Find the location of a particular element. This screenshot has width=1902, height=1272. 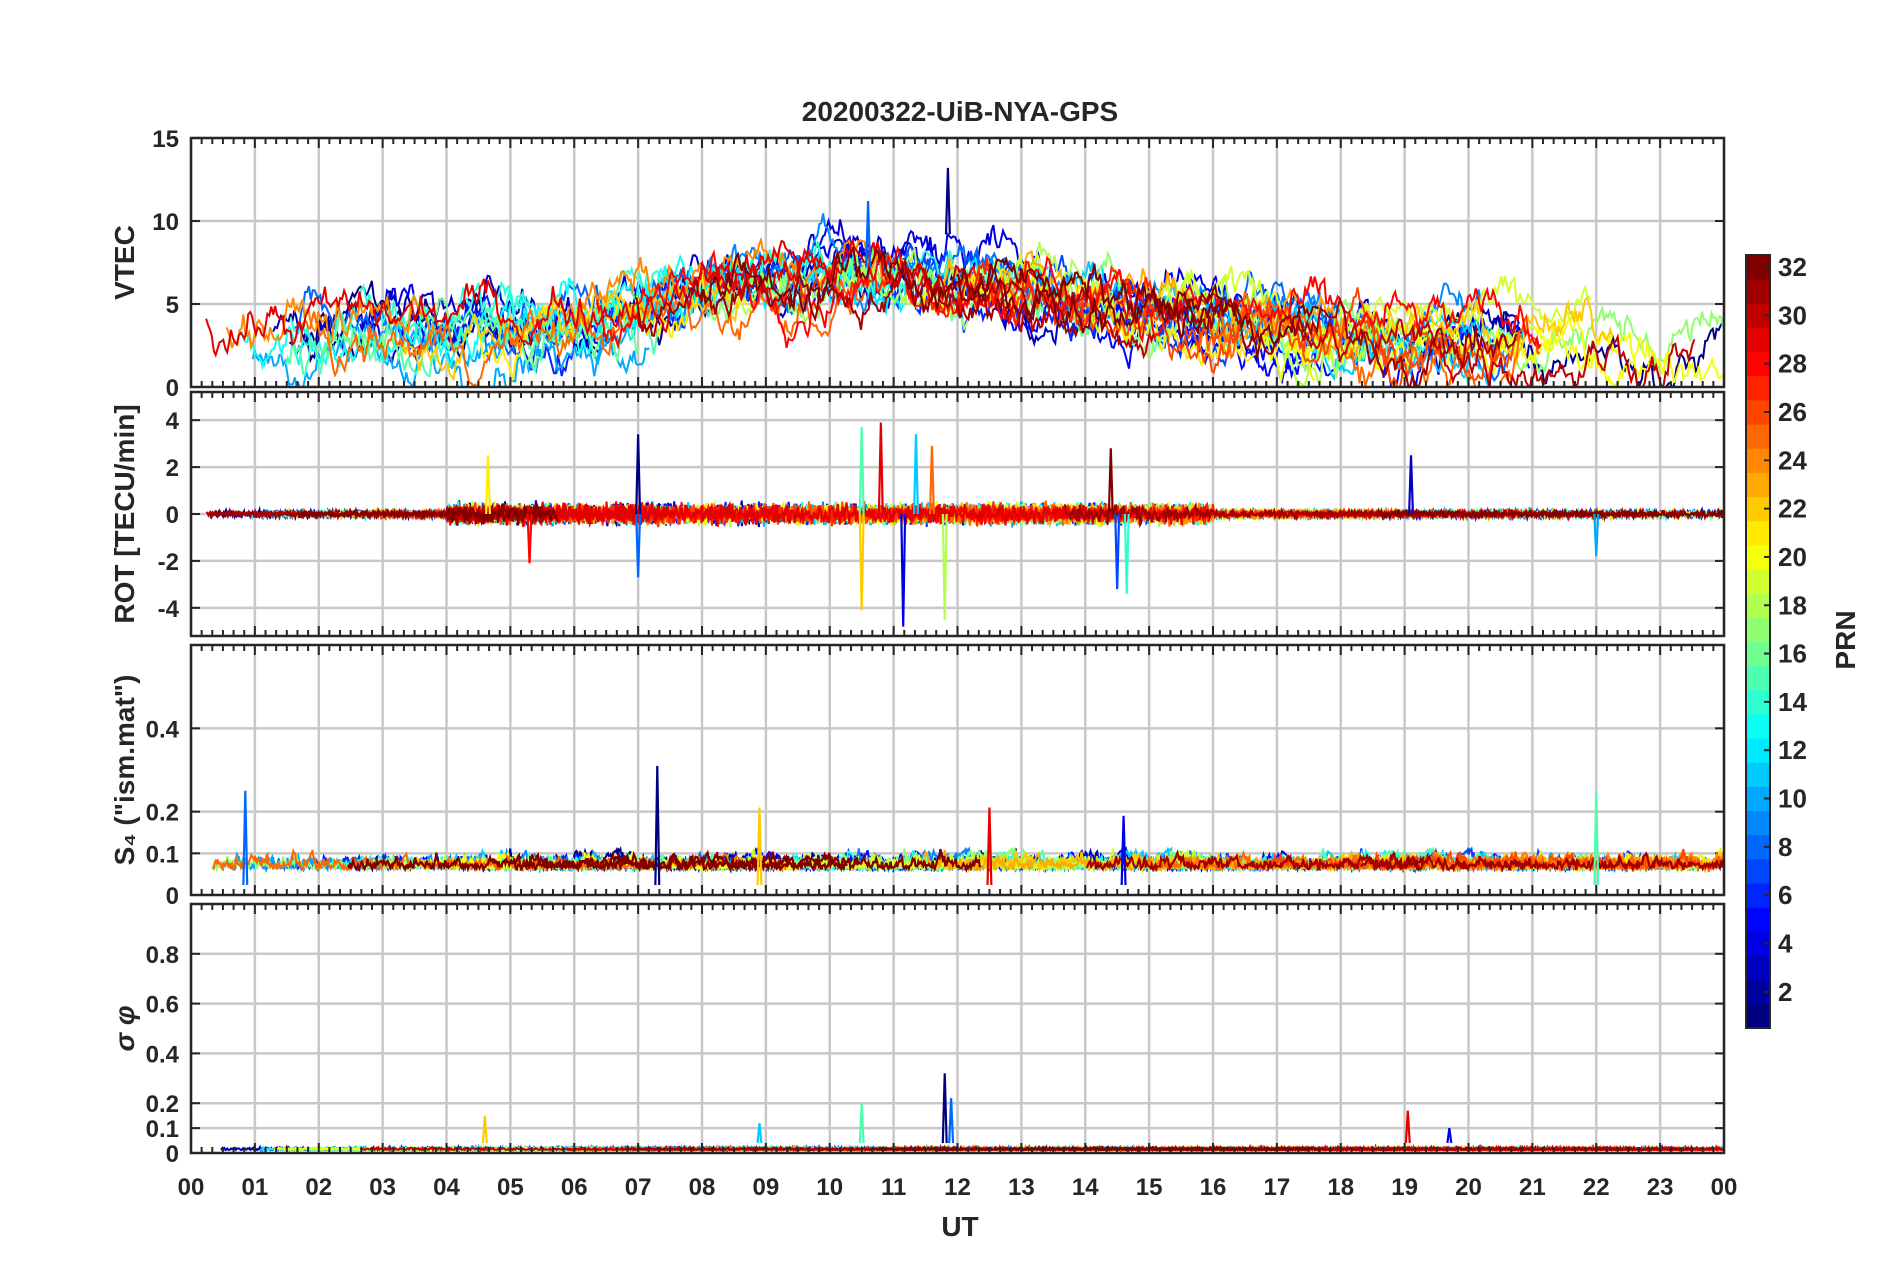

colorbar-tick-label: 32 is located at coordinates (1792, 267).